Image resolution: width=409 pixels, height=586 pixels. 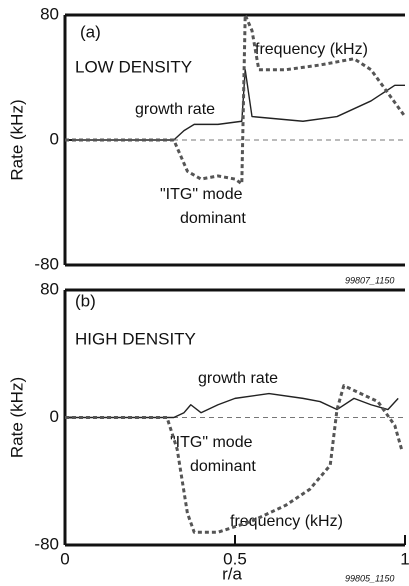 I want to click on figure-id: 99805_1150, so click(x=369, y=578).